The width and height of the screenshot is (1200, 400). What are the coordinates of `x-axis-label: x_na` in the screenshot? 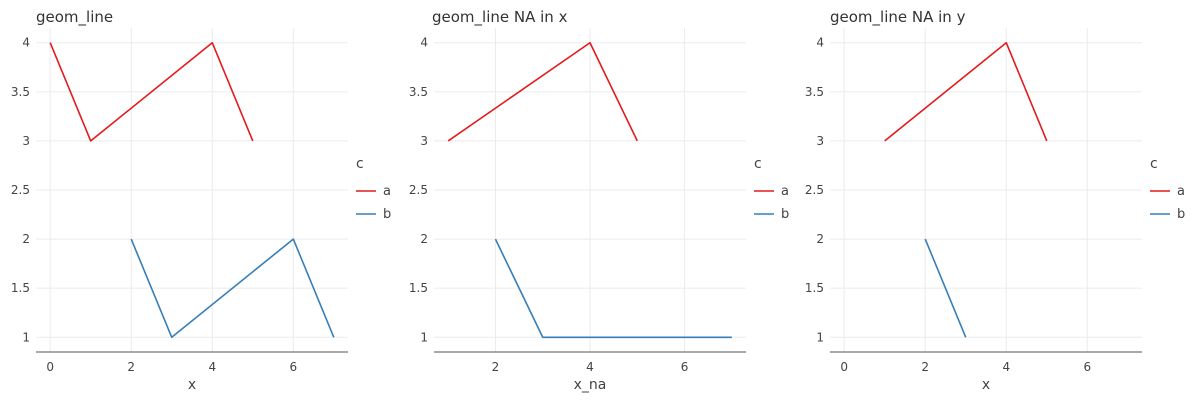 It's located at (590, 385).